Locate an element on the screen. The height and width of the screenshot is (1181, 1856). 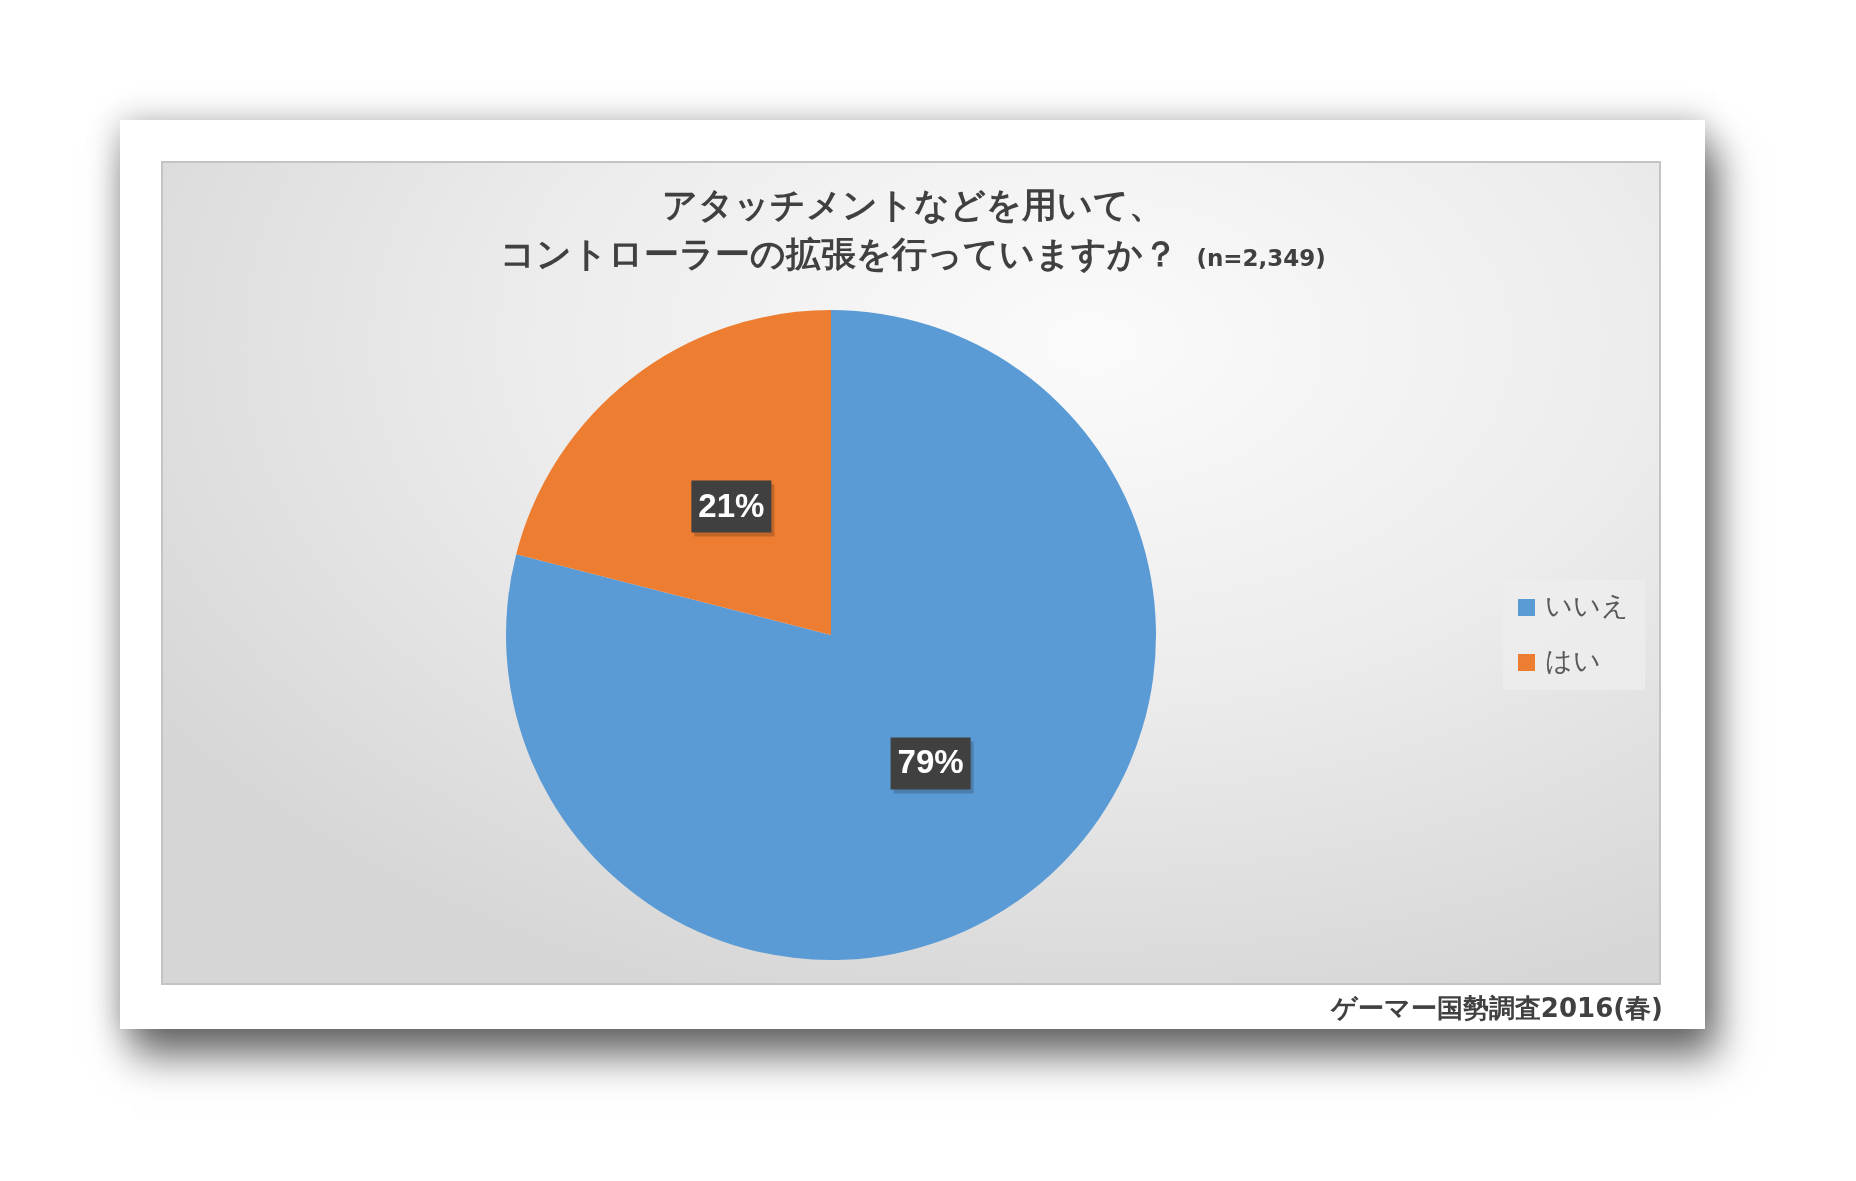
chart-subtitle: (n=2,349) is located at coordinates (1261, 258).